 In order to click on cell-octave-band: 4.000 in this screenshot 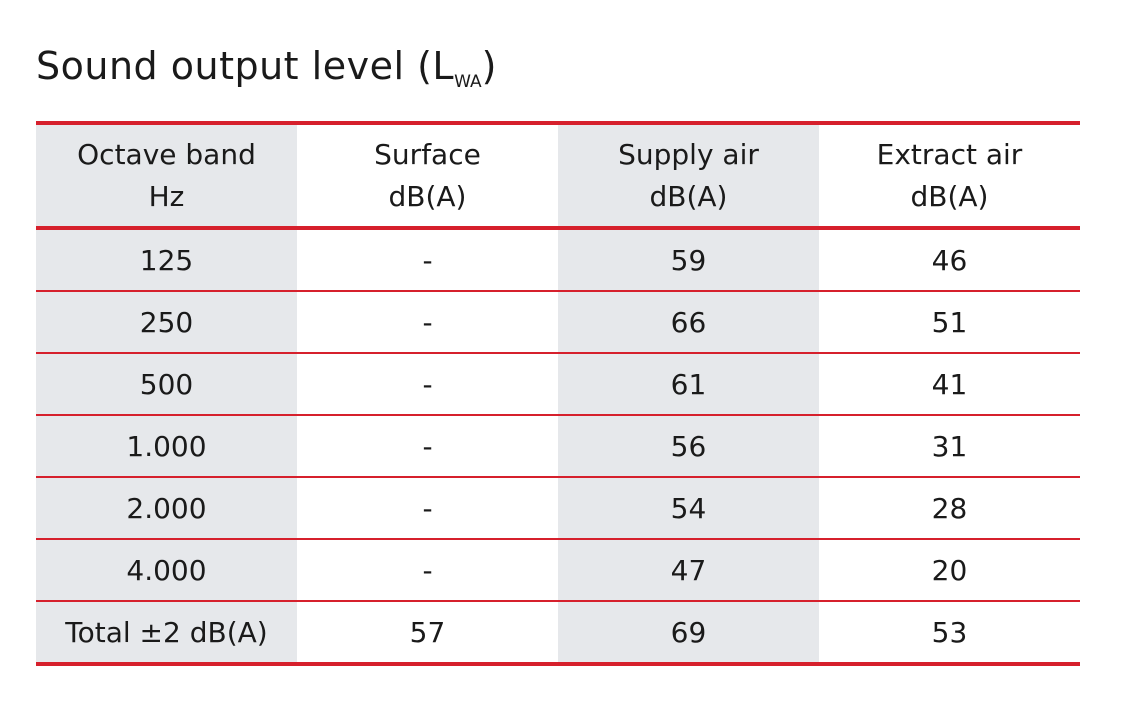, I will do `click(166, 570)`.